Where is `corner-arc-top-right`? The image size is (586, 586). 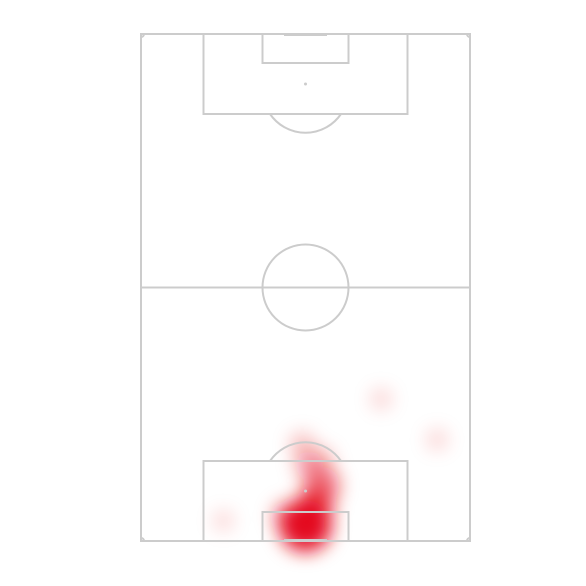
corner-arc-top-right is located at coordinates (468, 35).